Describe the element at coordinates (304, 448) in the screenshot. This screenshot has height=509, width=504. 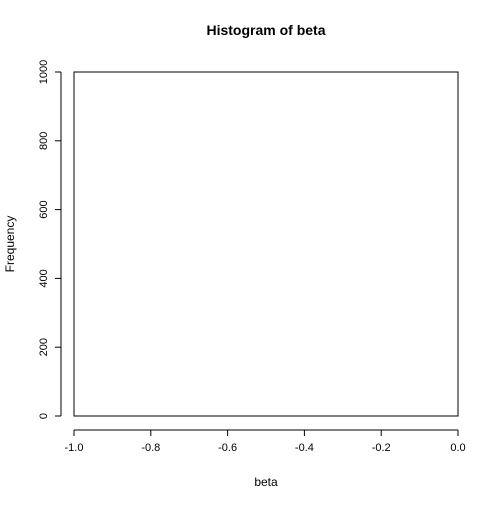
I see `x-tick-label: -0.4` at that location.